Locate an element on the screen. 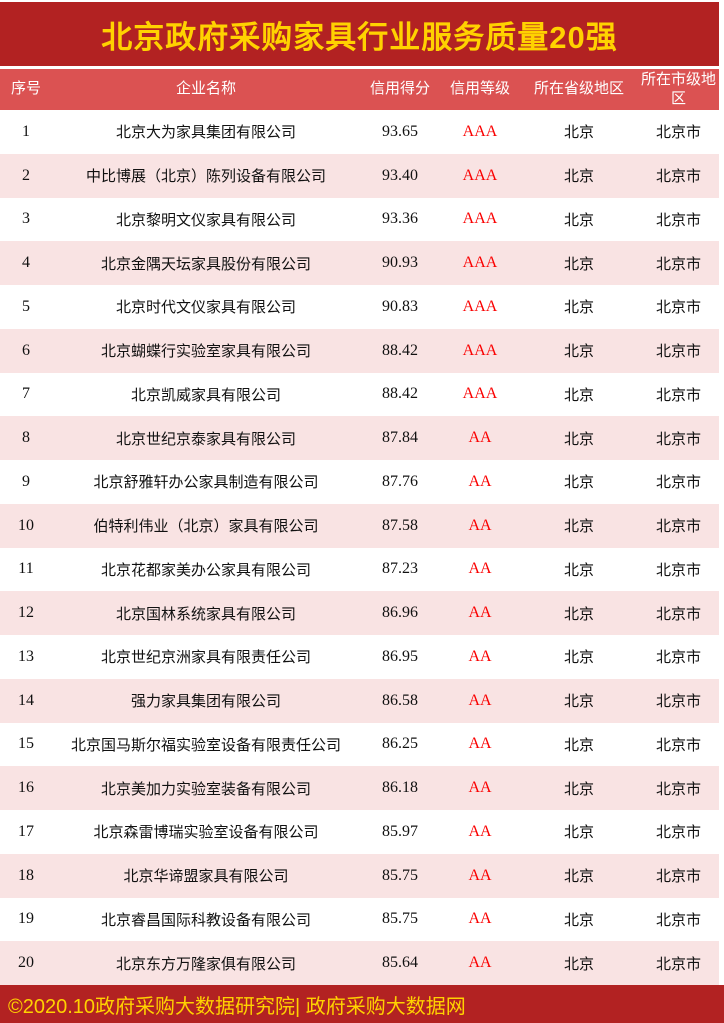 This screenshot has height=1023, width=724. table-row: 9 北京舒雅轩办公家具制造有限公司 87.76 AA 北京 北京市 is located at coordinates (359, 482).